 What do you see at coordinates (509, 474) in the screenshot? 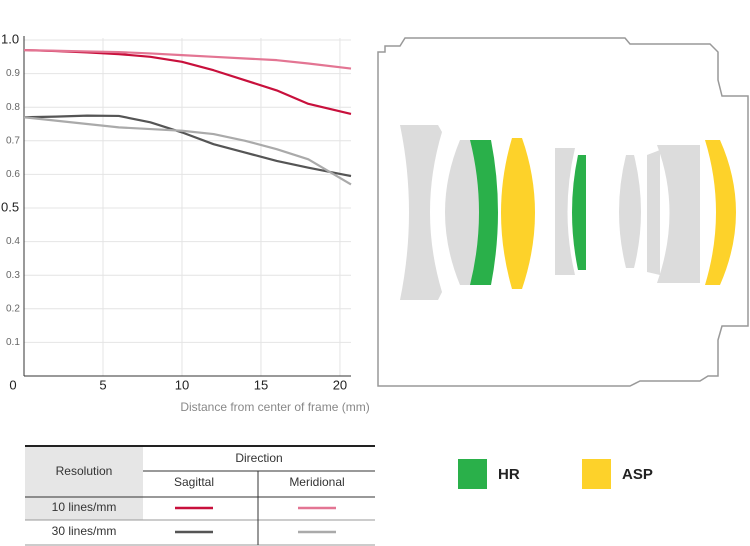
I see `lens-legend-label: HR` at bounding box center [509, 474].